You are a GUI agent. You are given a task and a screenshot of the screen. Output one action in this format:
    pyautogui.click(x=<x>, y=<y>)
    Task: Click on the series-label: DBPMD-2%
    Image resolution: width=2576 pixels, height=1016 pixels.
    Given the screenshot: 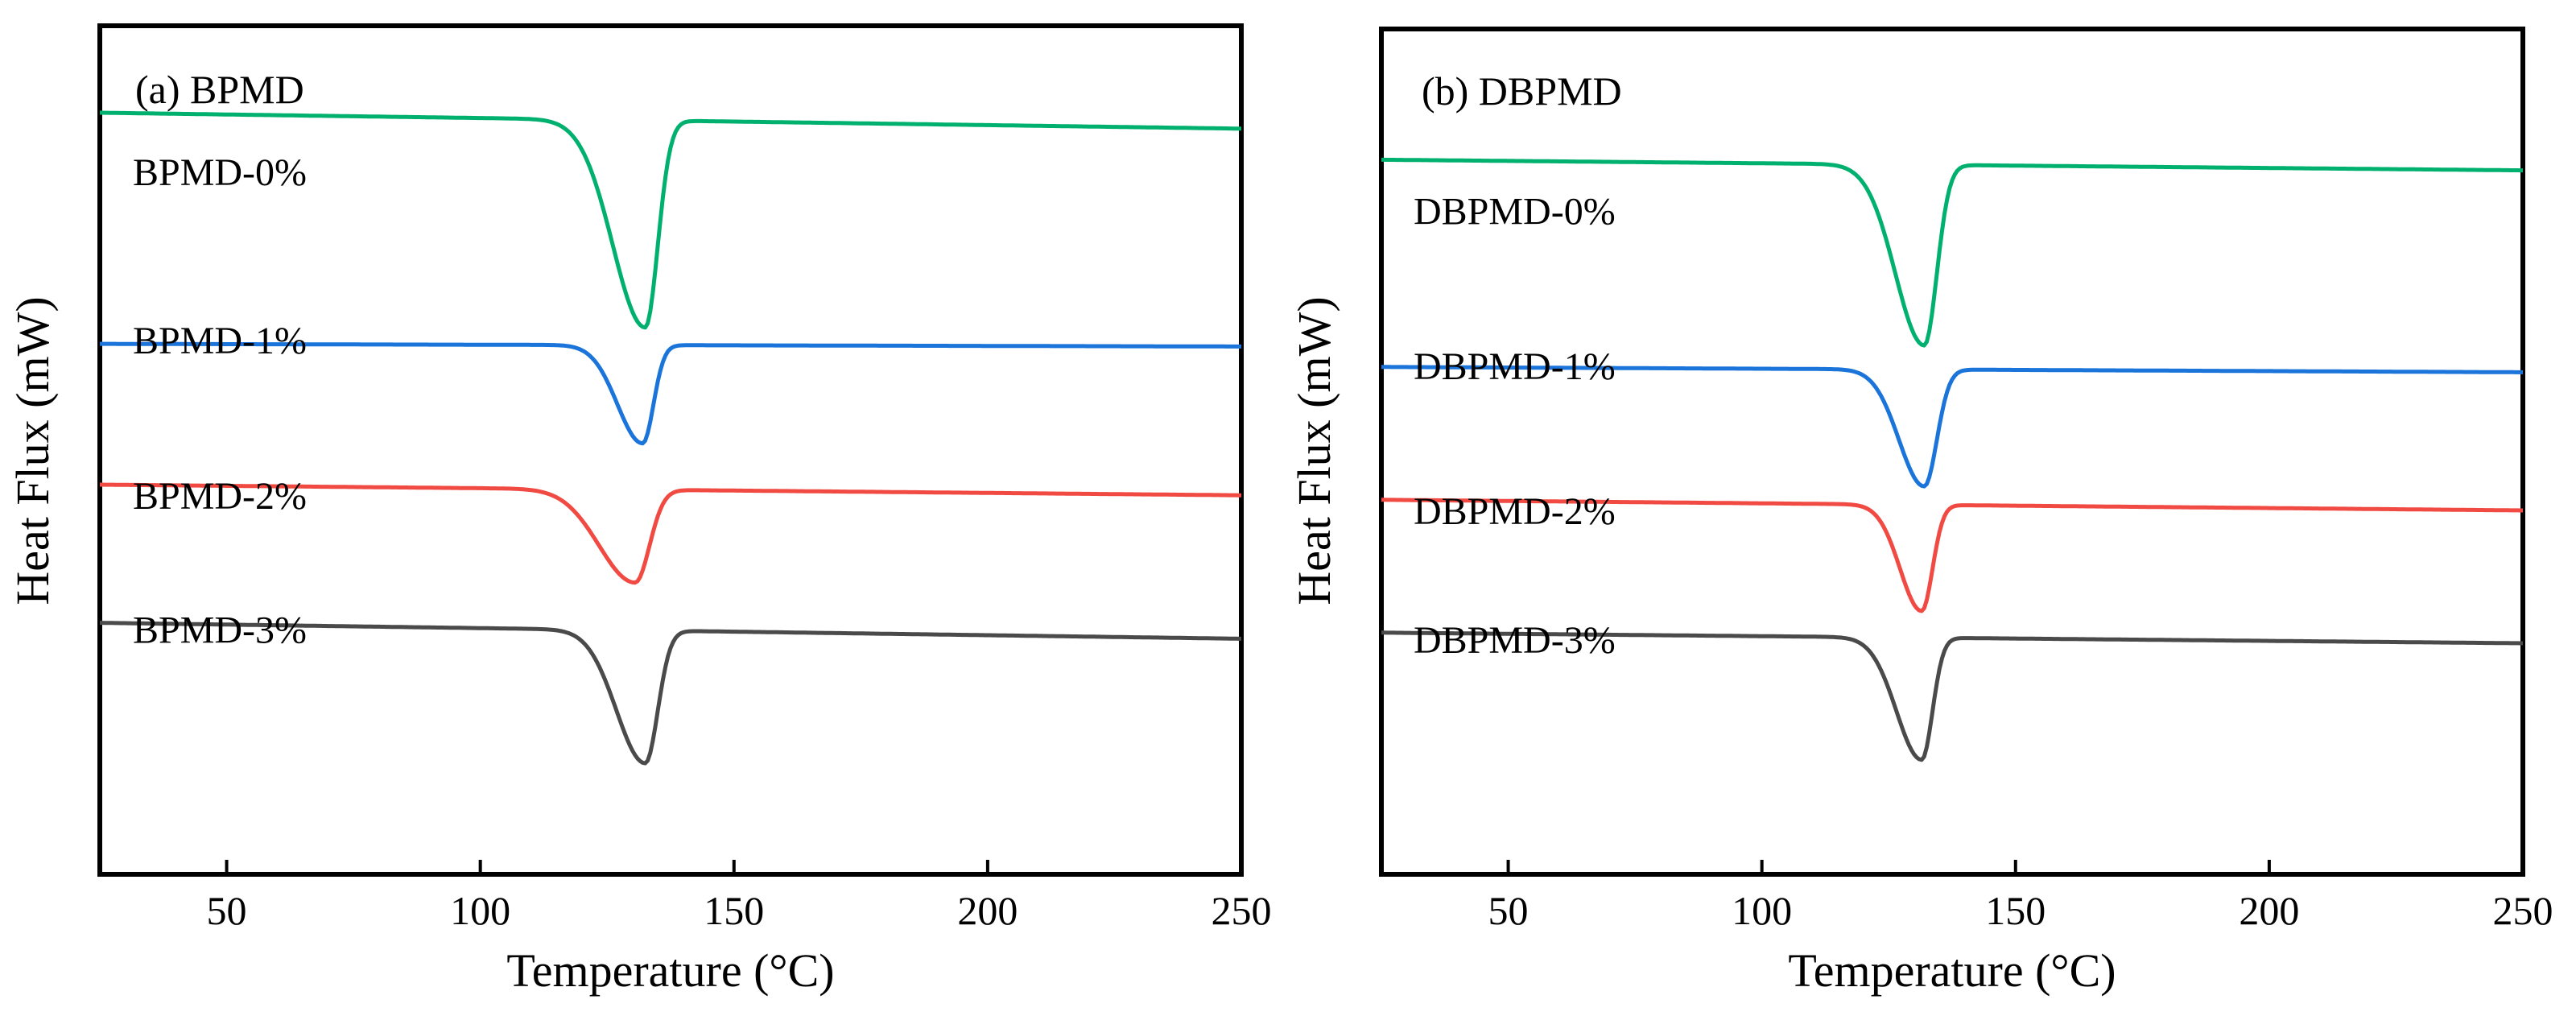 What is the action you would take?
    pyautogui.click(x=1515, y=511)
    